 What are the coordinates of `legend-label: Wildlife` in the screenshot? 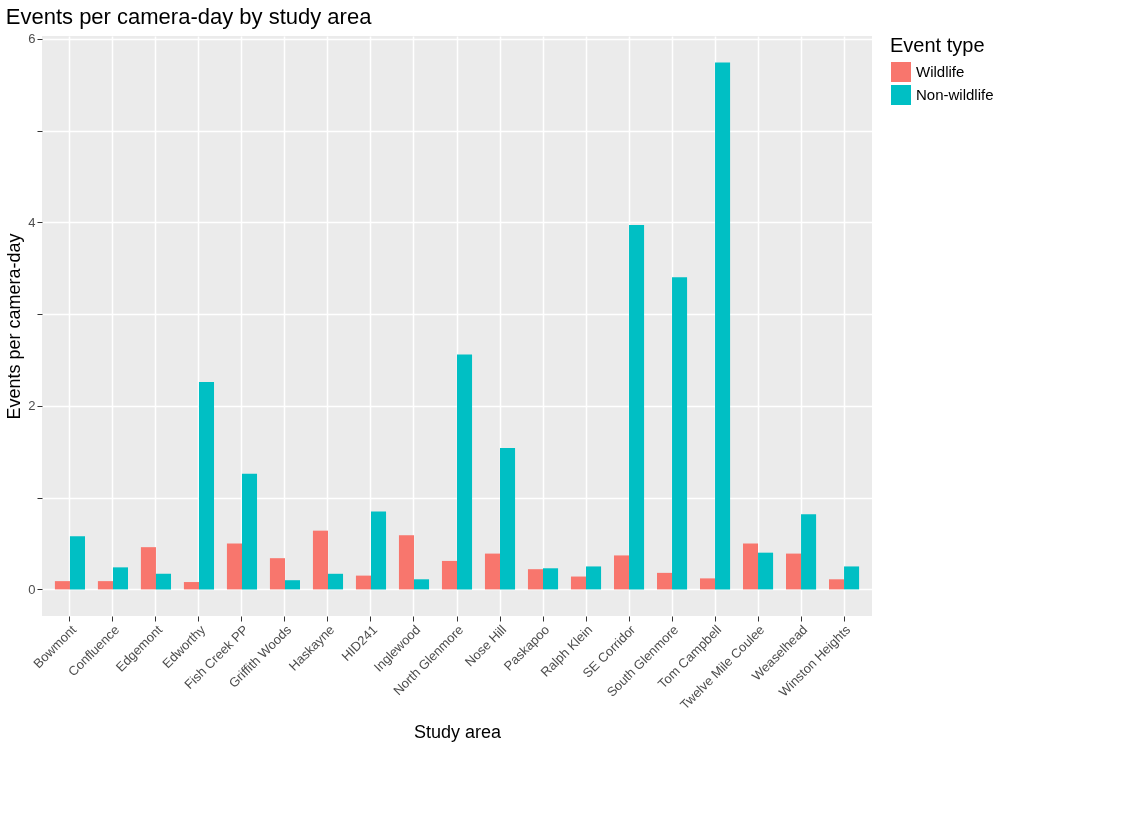 It's located at (940, 71).